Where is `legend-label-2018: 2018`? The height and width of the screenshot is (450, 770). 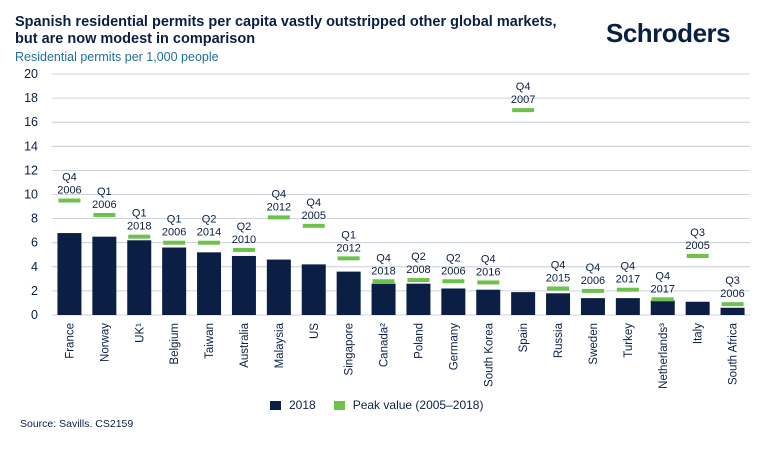 legend-label-2018: 2018 is located at coordinates (302, 405).